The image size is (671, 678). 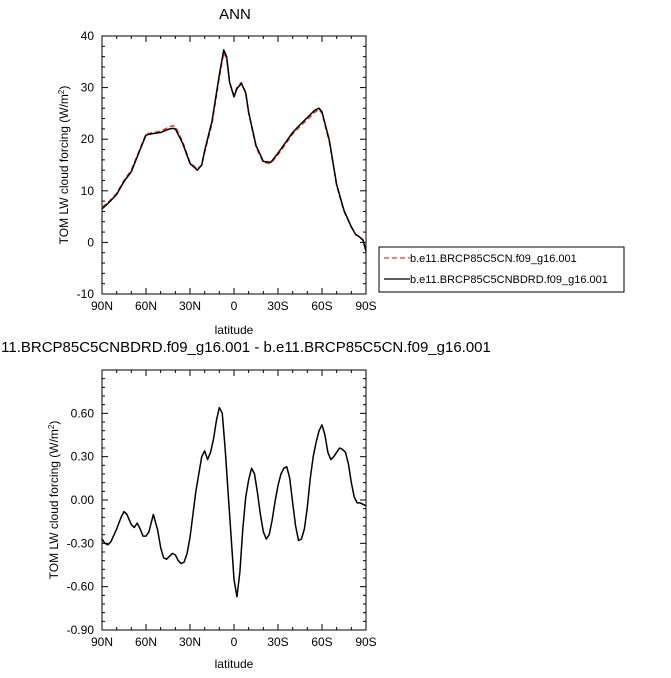 I want to click on legend-label-series-2: b.e11.BRCP85C5CNBDRD.f09_g16.001, so click(x=509, y=280).